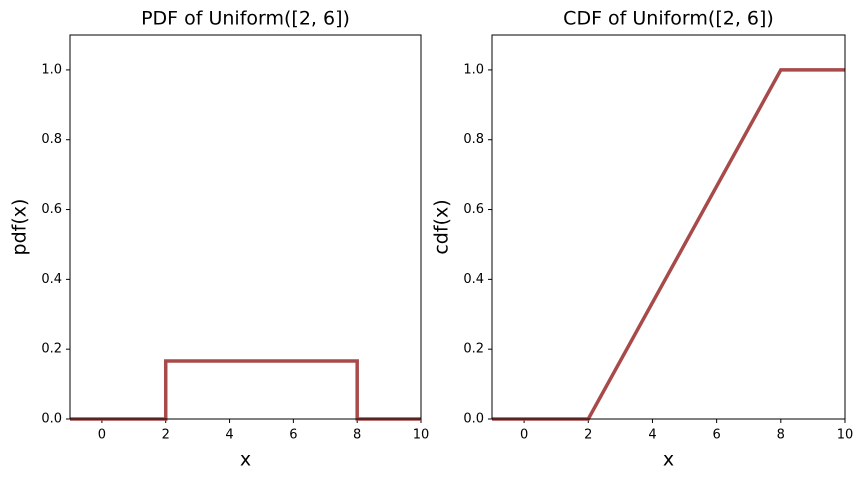 The width and height of the screenshot is (863, 481). What do you see at coordinates (245, 390) in the screenshot?
I see `data-line` at bounding box center [245, 390].